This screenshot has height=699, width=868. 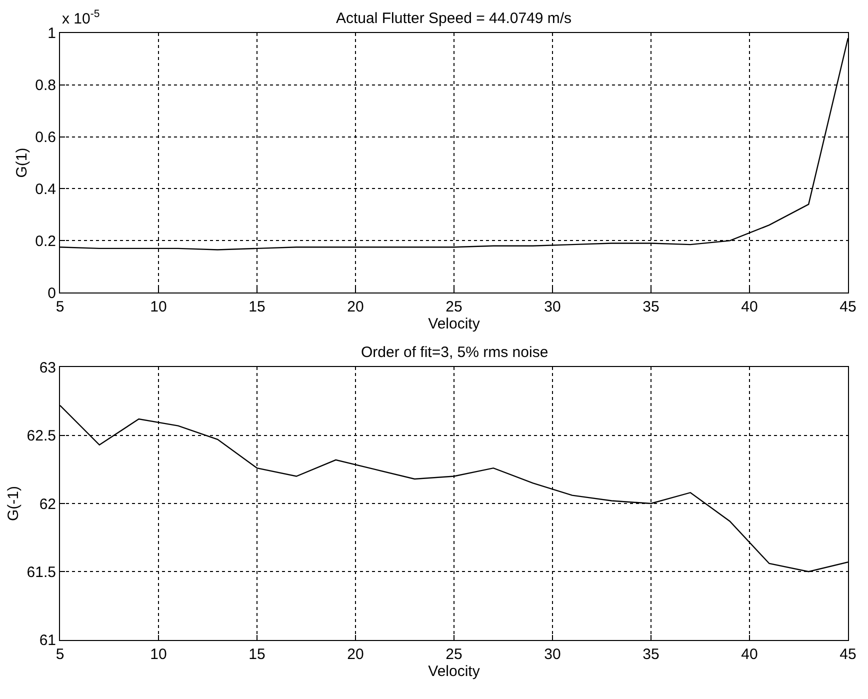 What do you see at coordinates (47, 367) in the screenshot?
I see `y-tick-label: 63` at bounding box center [47, 367].